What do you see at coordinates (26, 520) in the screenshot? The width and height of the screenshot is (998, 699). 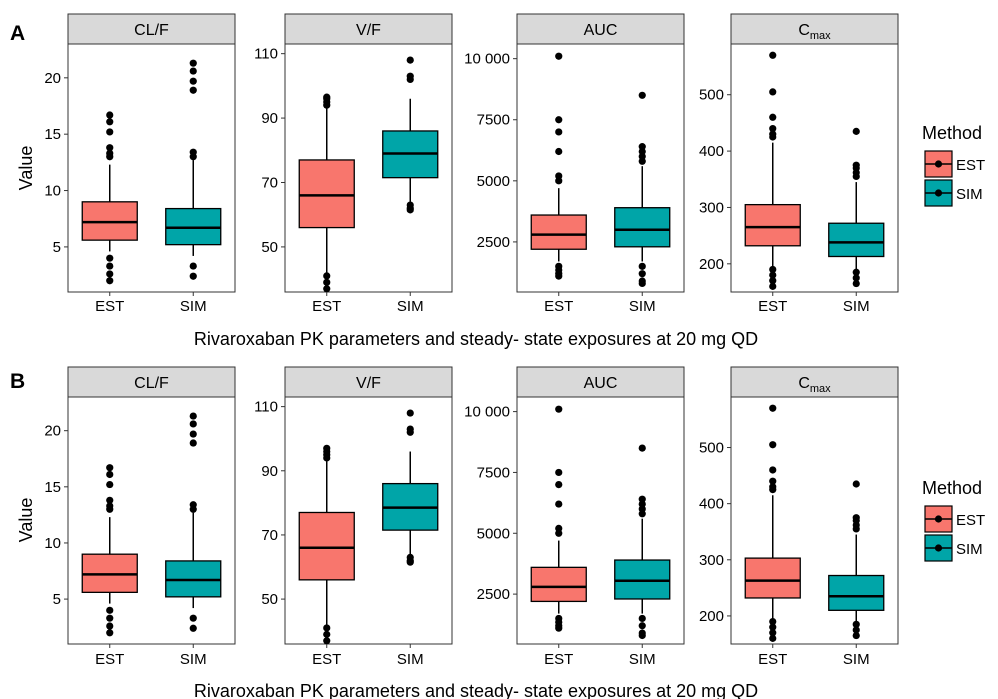 I see `y-axis-label-b: Value` at bounding box center [26, 520].